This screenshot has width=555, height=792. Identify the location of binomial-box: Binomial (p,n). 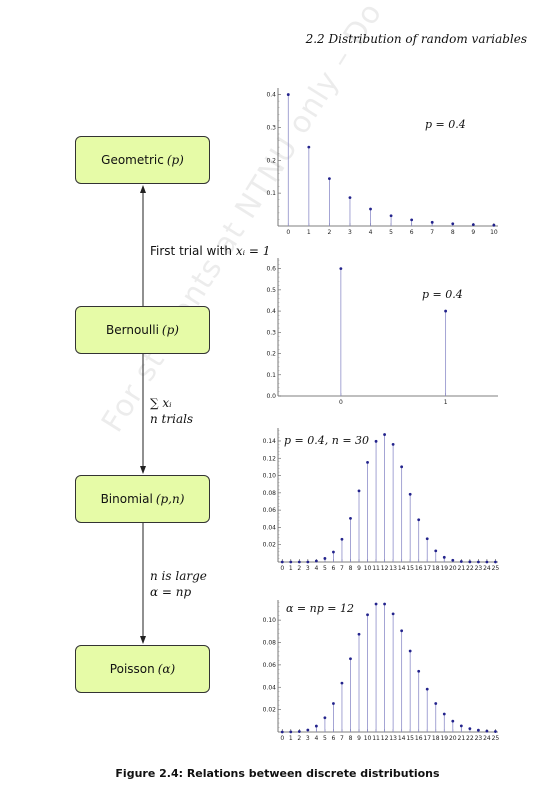
(142, 499).